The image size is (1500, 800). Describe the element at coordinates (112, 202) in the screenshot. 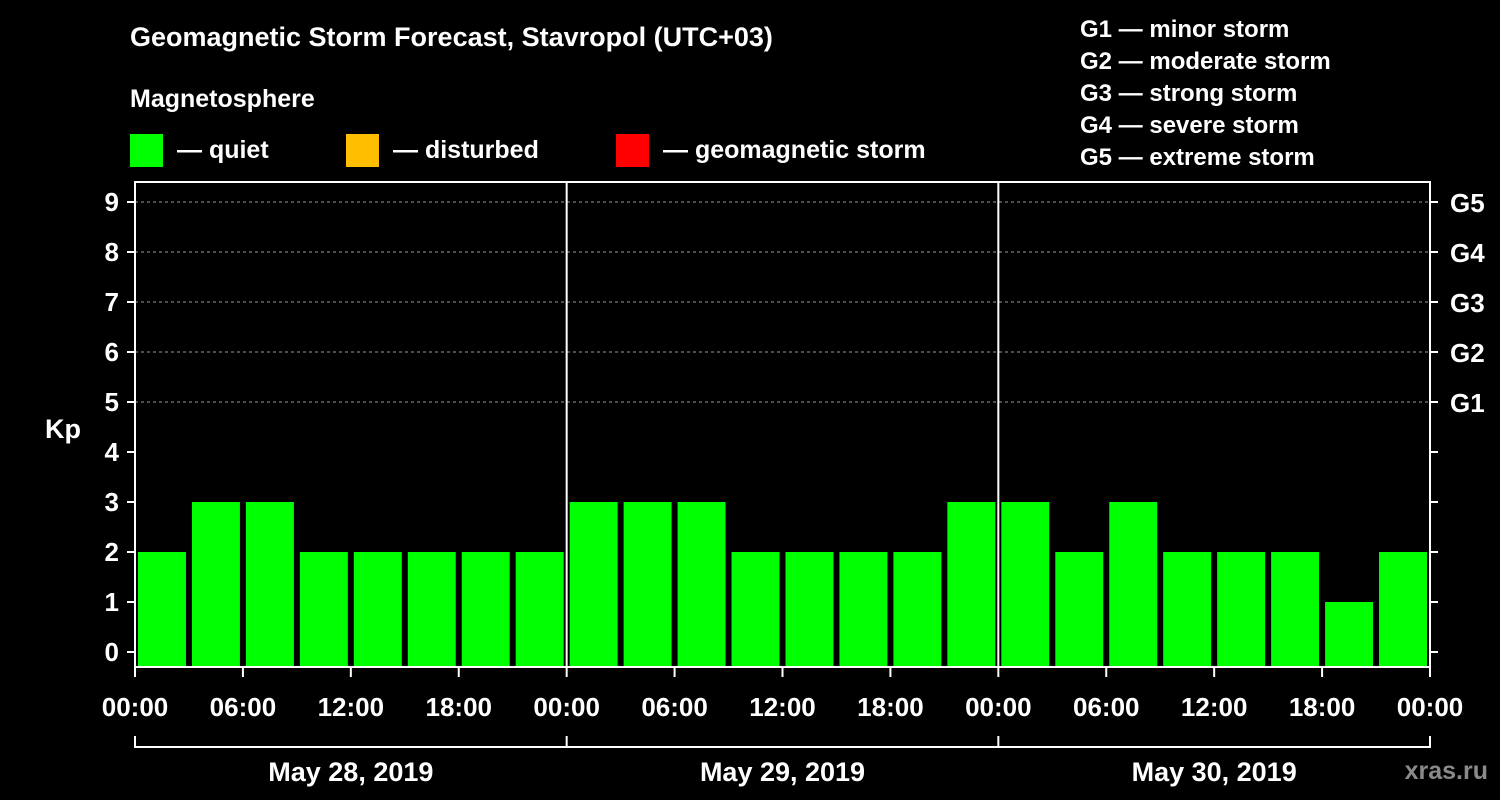

I see `y-tick-label: 9` at that location.